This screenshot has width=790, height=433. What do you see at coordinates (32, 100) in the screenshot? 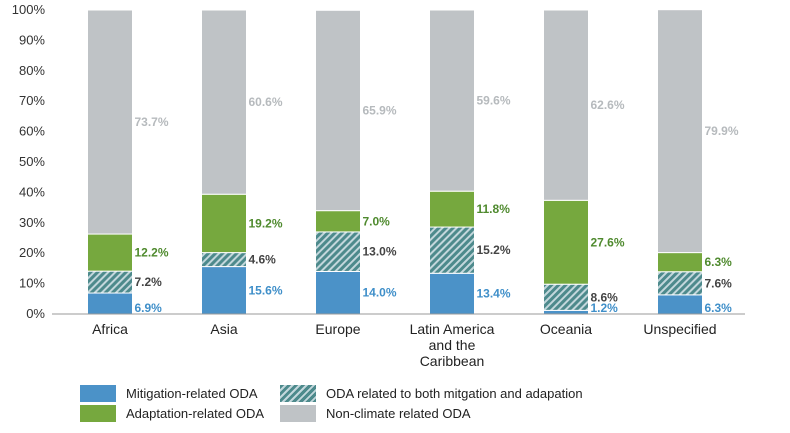
I see `y-tick-label: 70%` at bounding box center [32, 100].